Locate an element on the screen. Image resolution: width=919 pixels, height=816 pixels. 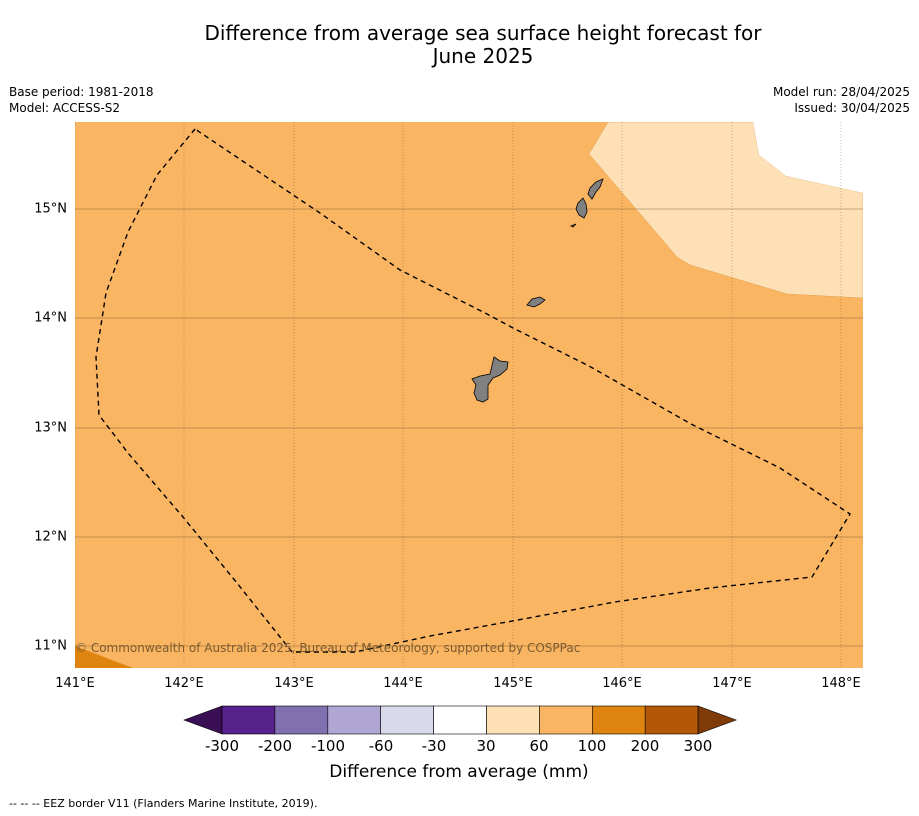
island-saipan is located at coordinates (595, 189).